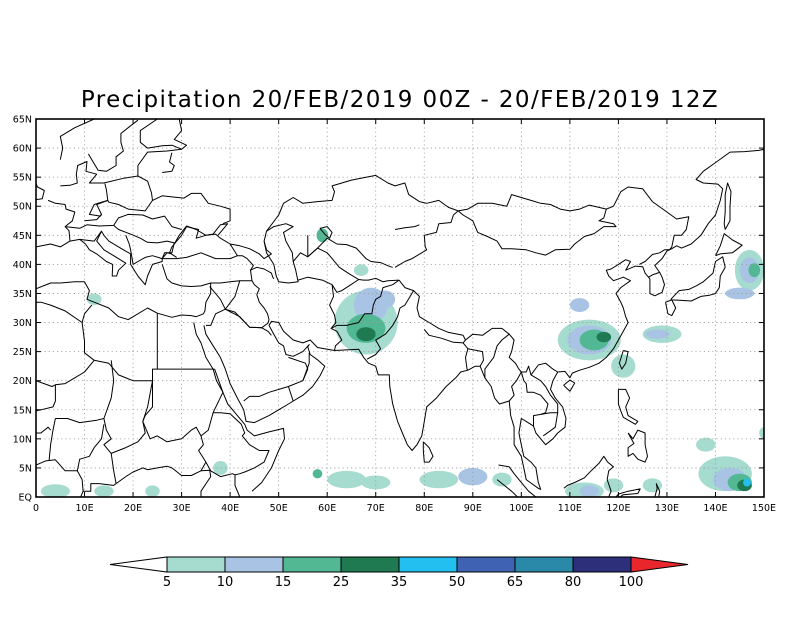 The width and height of the screenshot is (800, 618). What do you see at coordinates (167, 582) in the screenshot?
I see `colorbar-level-label: 5` at bounding box center [167, 582].